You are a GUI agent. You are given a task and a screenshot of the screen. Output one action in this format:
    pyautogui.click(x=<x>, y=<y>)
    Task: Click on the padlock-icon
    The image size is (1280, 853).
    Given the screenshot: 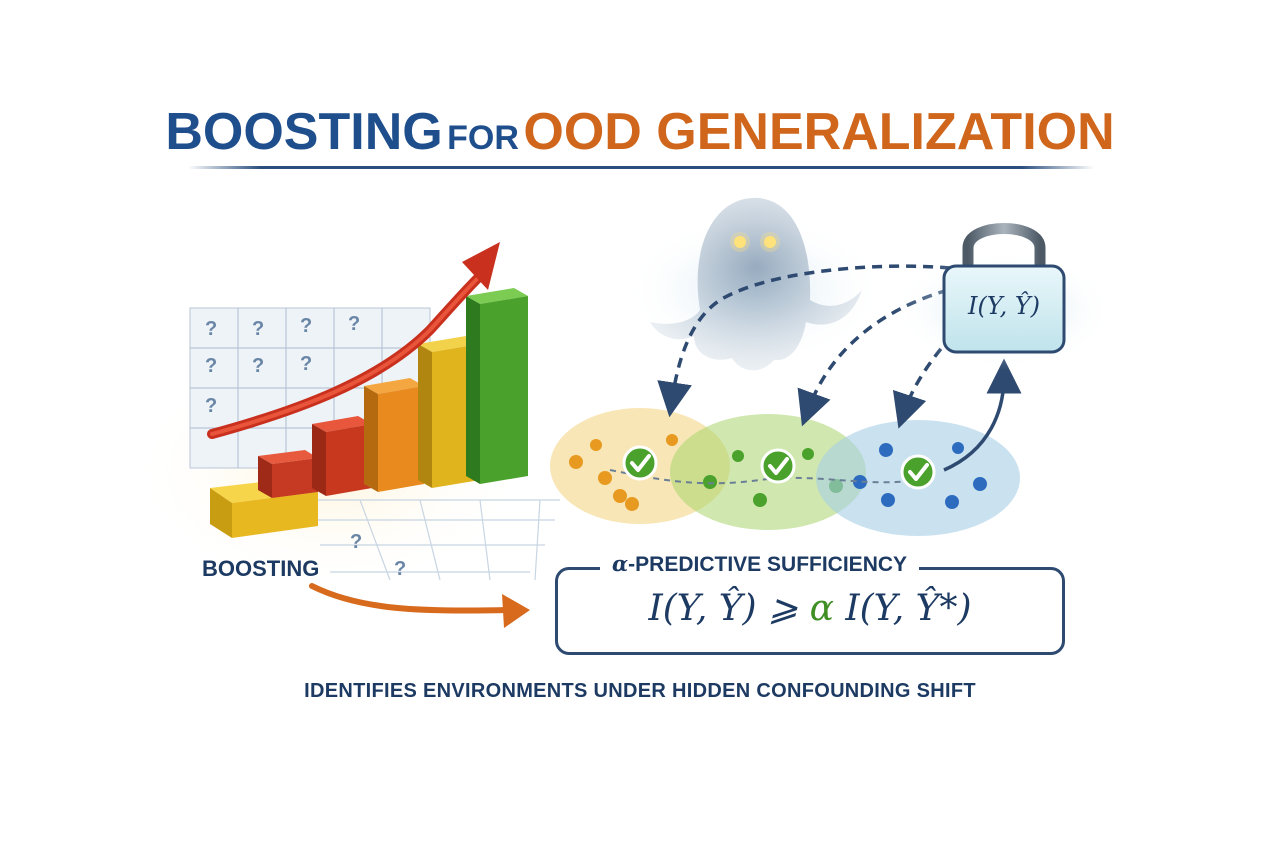 What is the action you would take?
    pyautogui.click(x=1004, y=296)
    